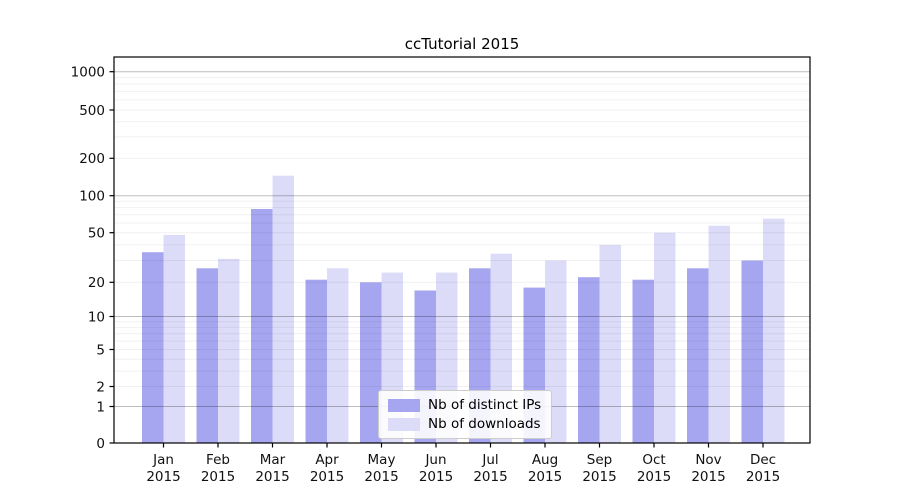 Image resolution: width=900 pixels, height=500 pixels. I want to click on y-tick-label-5: 5, so click(100, 350).